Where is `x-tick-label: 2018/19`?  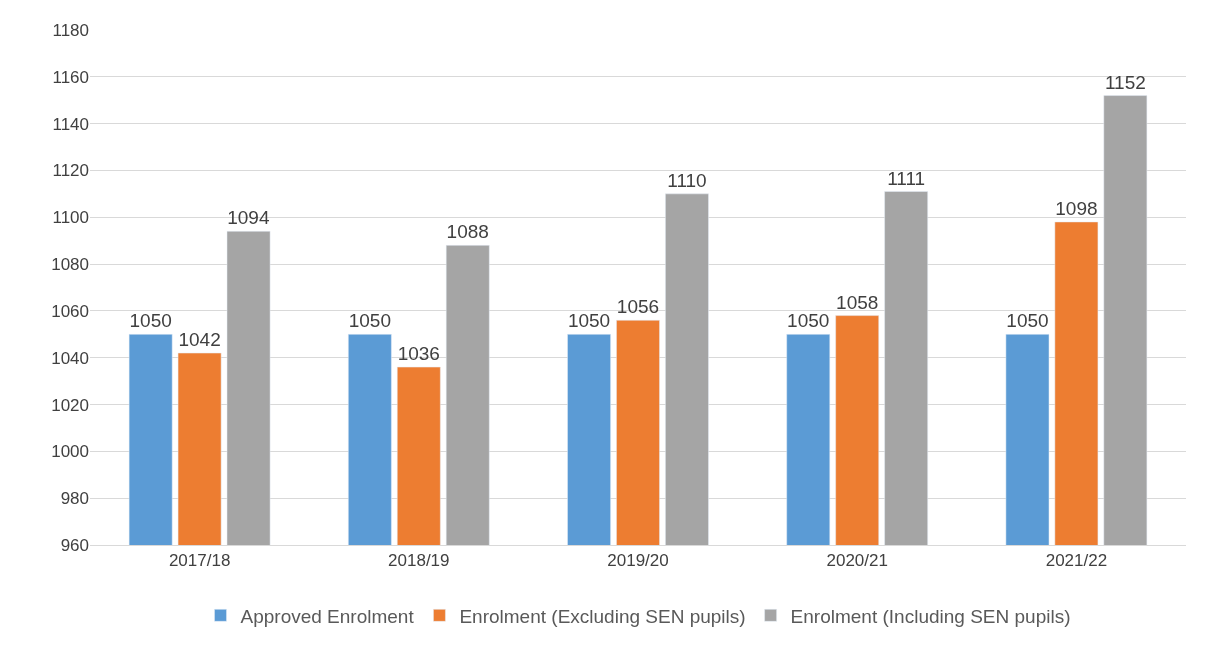
x-tick-label: 2018/19 is located at coordinates (419, 561).